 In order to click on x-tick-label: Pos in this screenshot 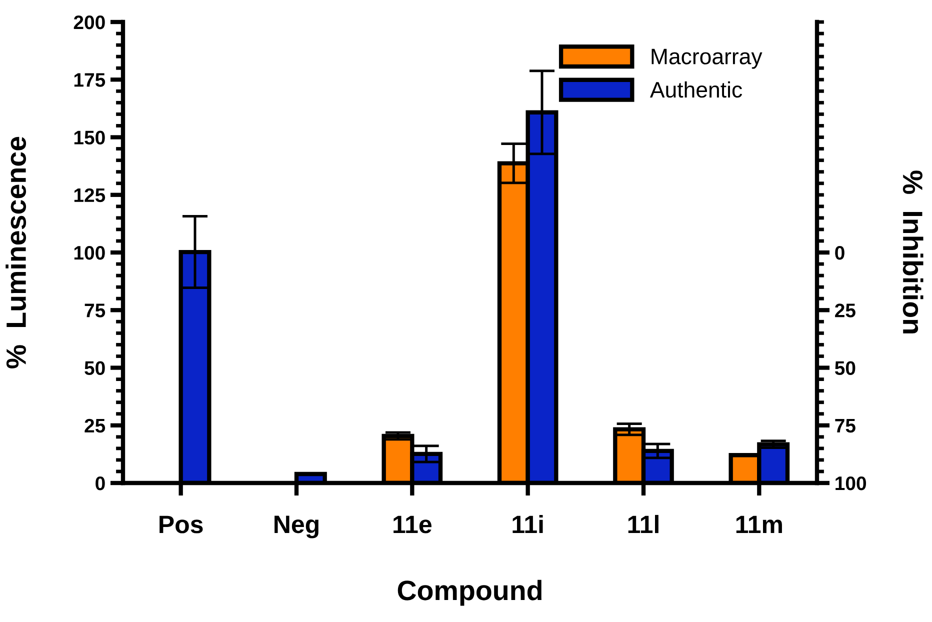, I will do `click(181, 525)`.